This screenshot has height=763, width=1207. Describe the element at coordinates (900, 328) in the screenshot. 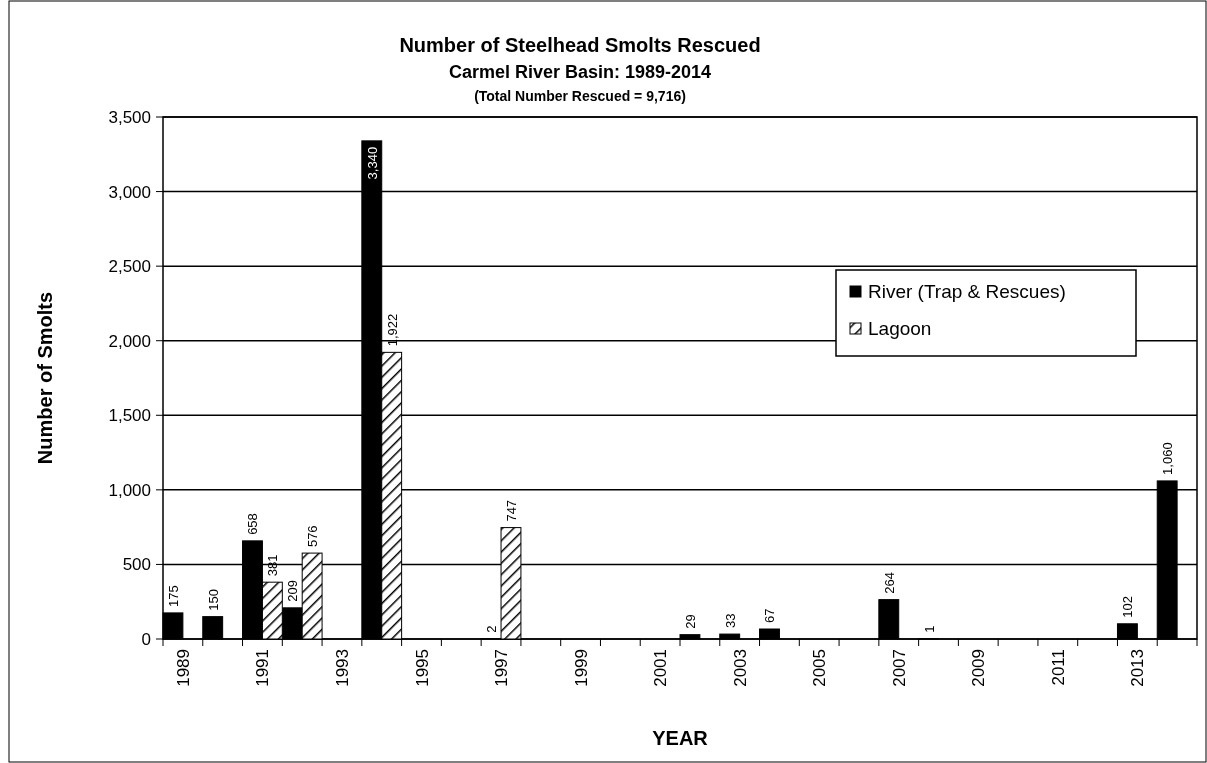

I see `legend-label: Lagoon` at that location.